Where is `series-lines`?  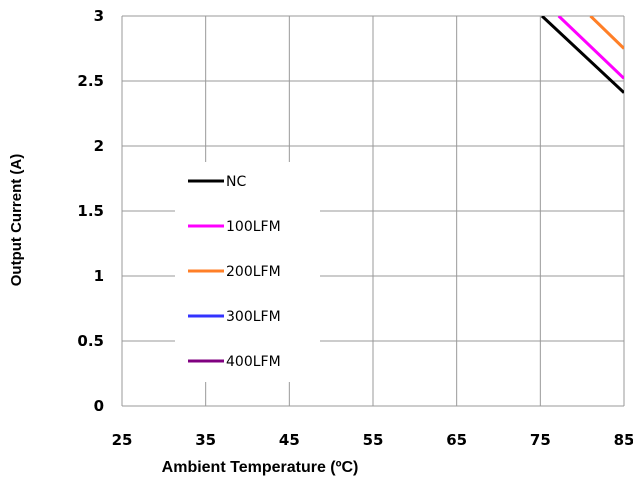
series-lines is located at coordinates (582, 55).